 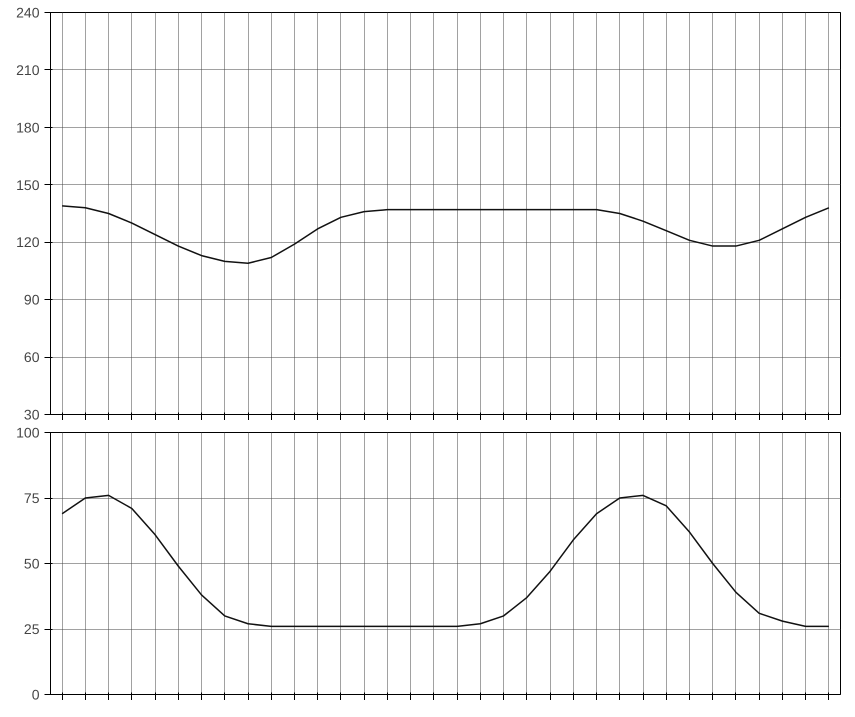 What do you see at coordinates (28, 70) in the screenshot?
I see `y-tick-label: 210` at bounding box center [28, 70].